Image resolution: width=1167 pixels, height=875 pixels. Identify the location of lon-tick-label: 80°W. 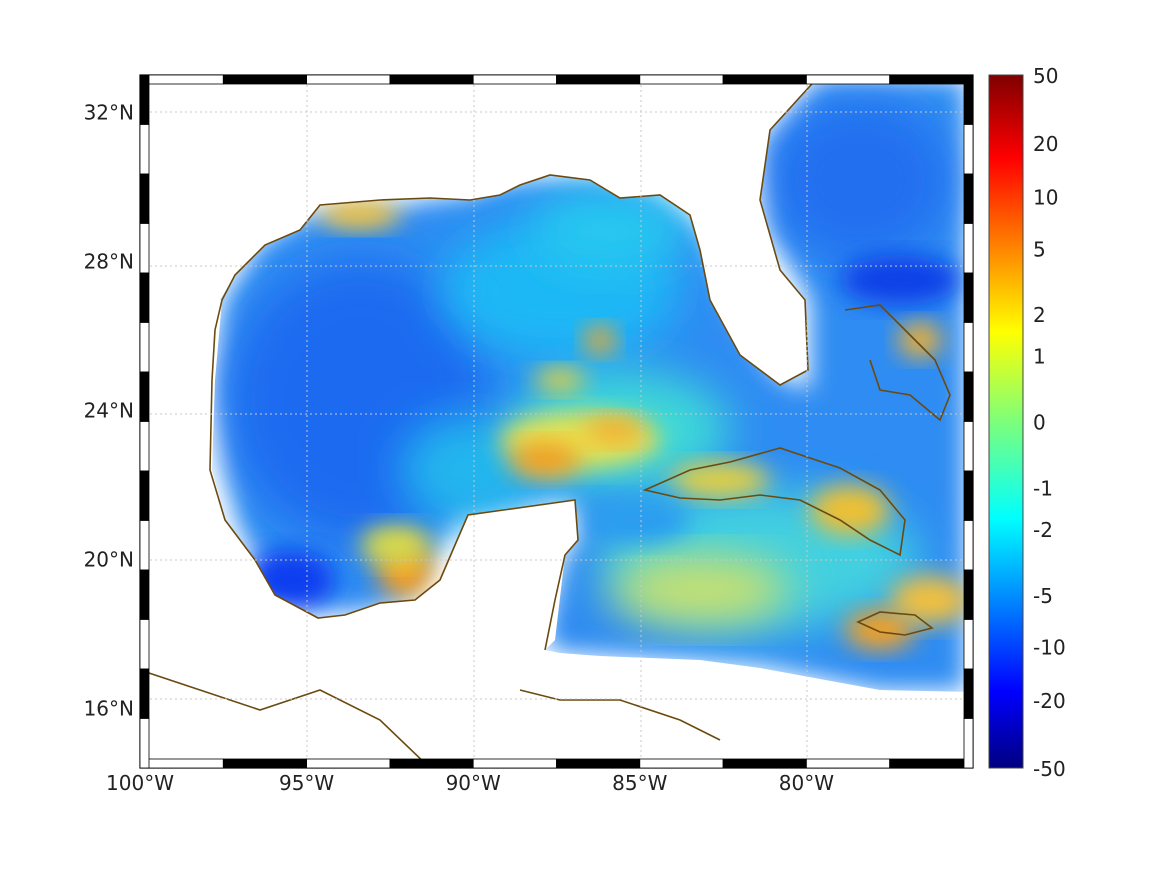
(806, 783).